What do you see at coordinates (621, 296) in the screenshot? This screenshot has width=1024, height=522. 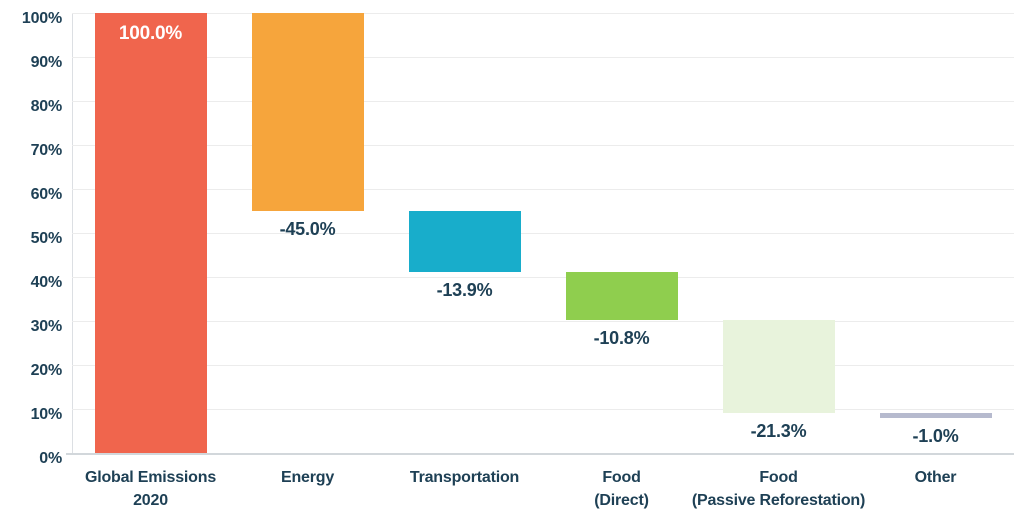 I see `bar-food-direct` at bounding box center [621, 296].